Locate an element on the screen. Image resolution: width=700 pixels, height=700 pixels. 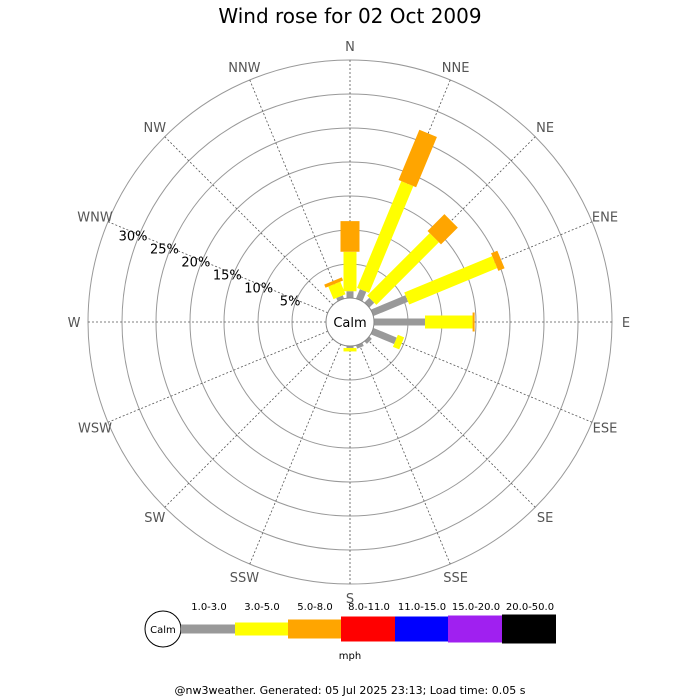
direction-label-se: SE is located at coordinates (545, 518).